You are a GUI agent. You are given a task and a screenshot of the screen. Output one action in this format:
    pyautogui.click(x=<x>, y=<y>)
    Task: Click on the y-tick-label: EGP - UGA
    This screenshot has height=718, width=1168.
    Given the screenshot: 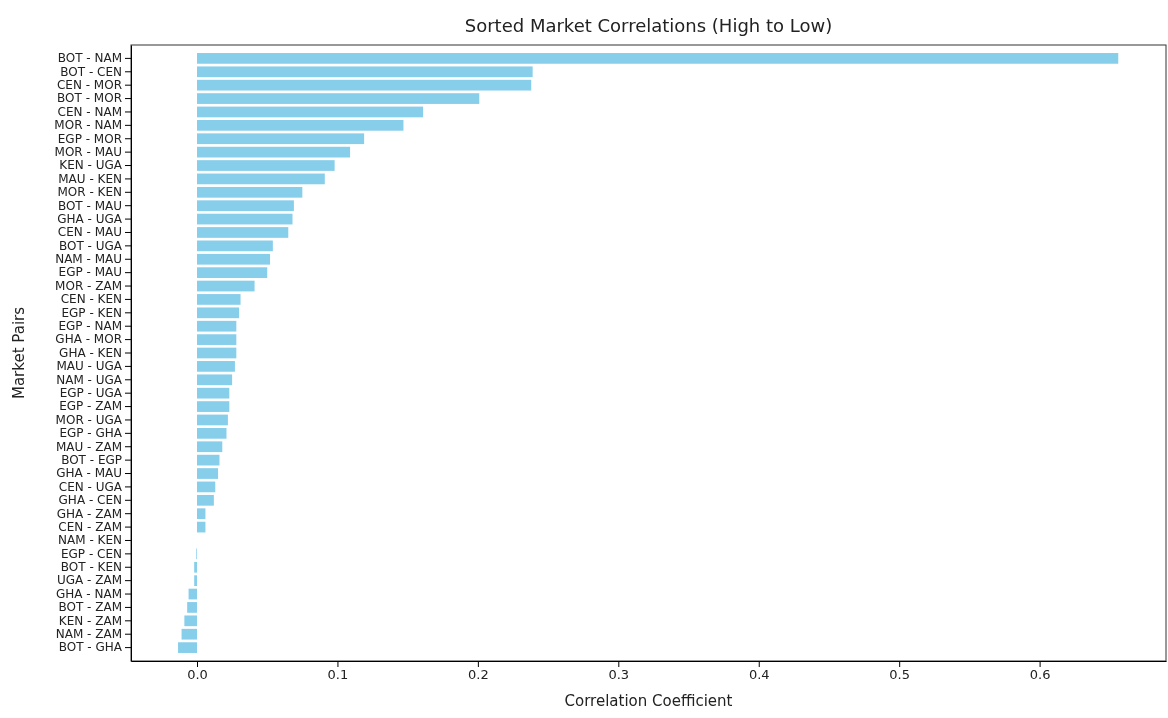 What is the action you would take?
    pyautogui.click(x=91, y=393)
    